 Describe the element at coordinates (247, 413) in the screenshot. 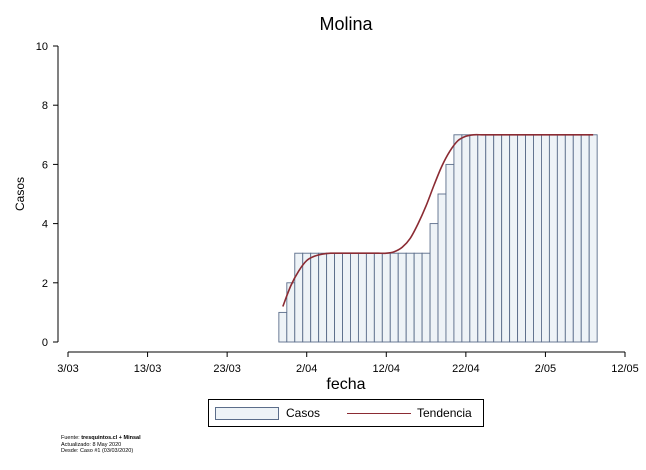

I see `legend-bar-swatch` at that location.